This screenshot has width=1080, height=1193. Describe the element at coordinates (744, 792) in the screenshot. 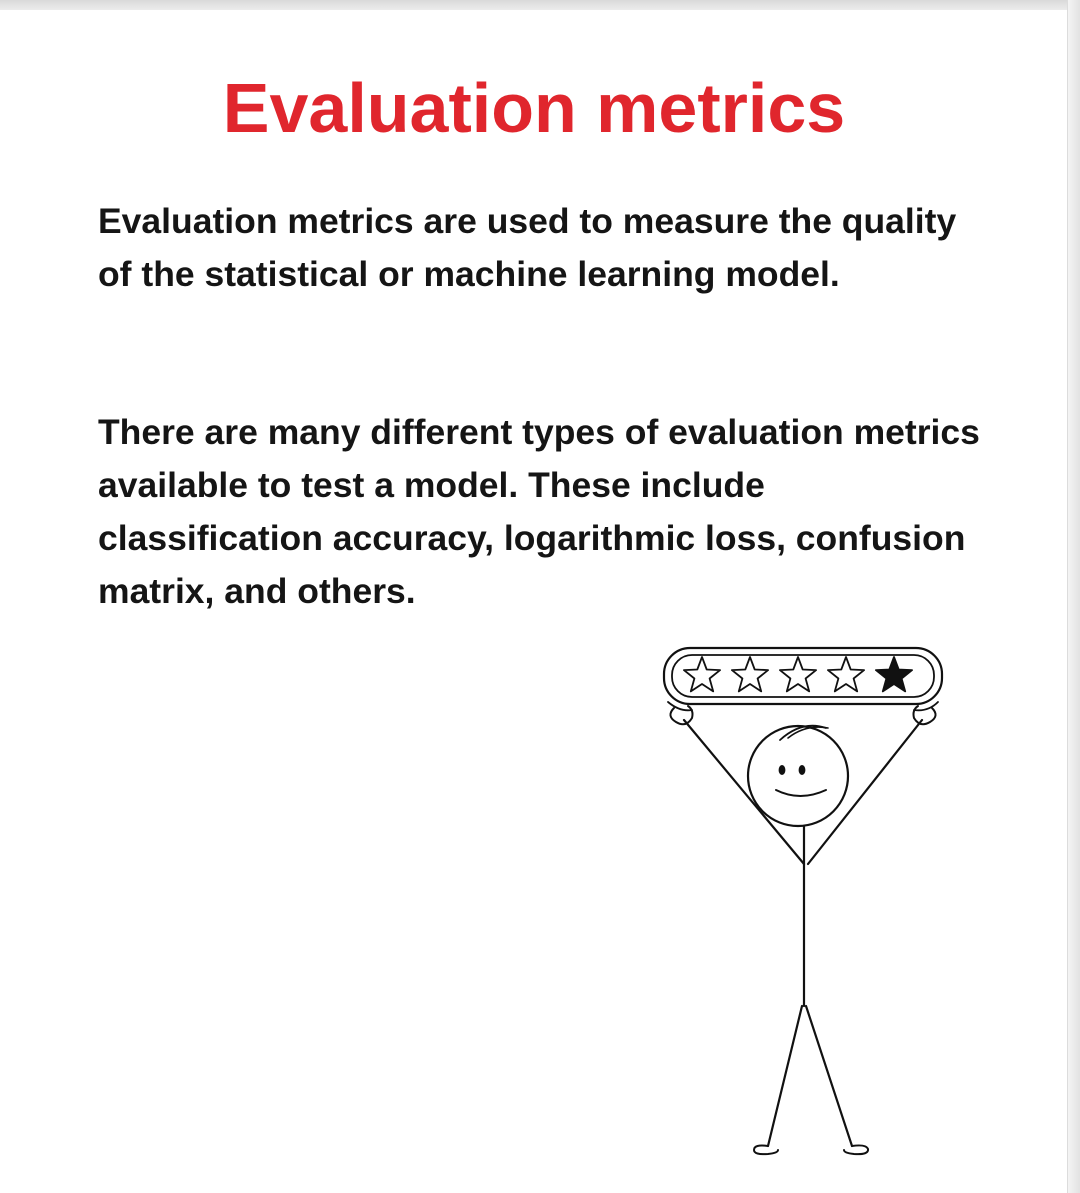

I see `left-arm` at that location.